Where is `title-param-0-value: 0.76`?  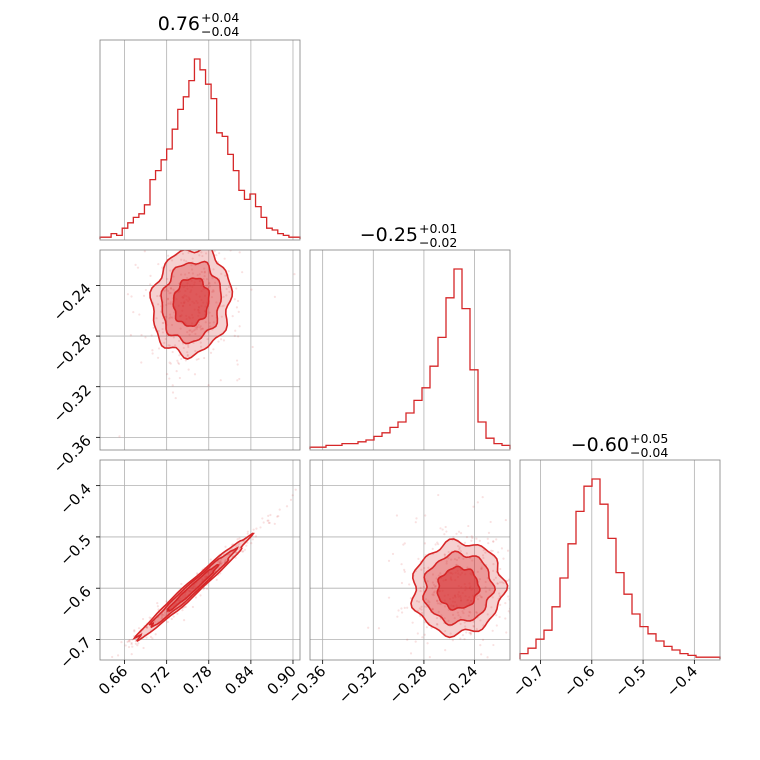 title-param-0-value: 0.76 is located at coordinates (179, 24).